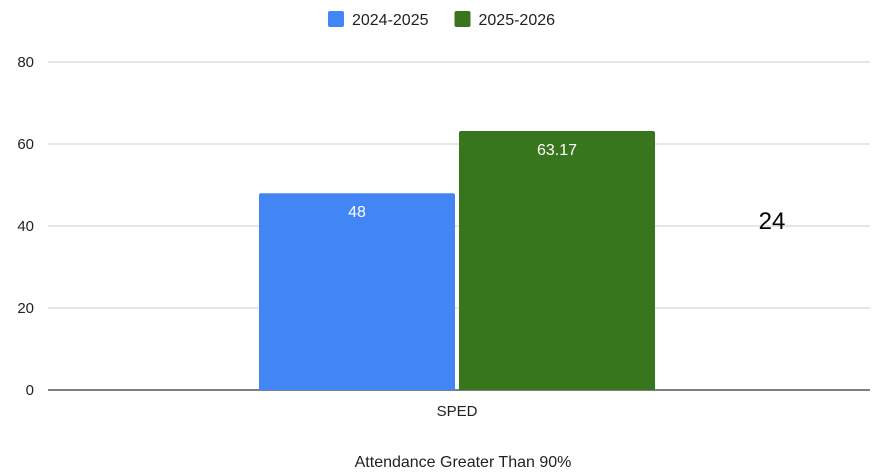  I want to click on y-tick-label: 40, so click(25, 226).